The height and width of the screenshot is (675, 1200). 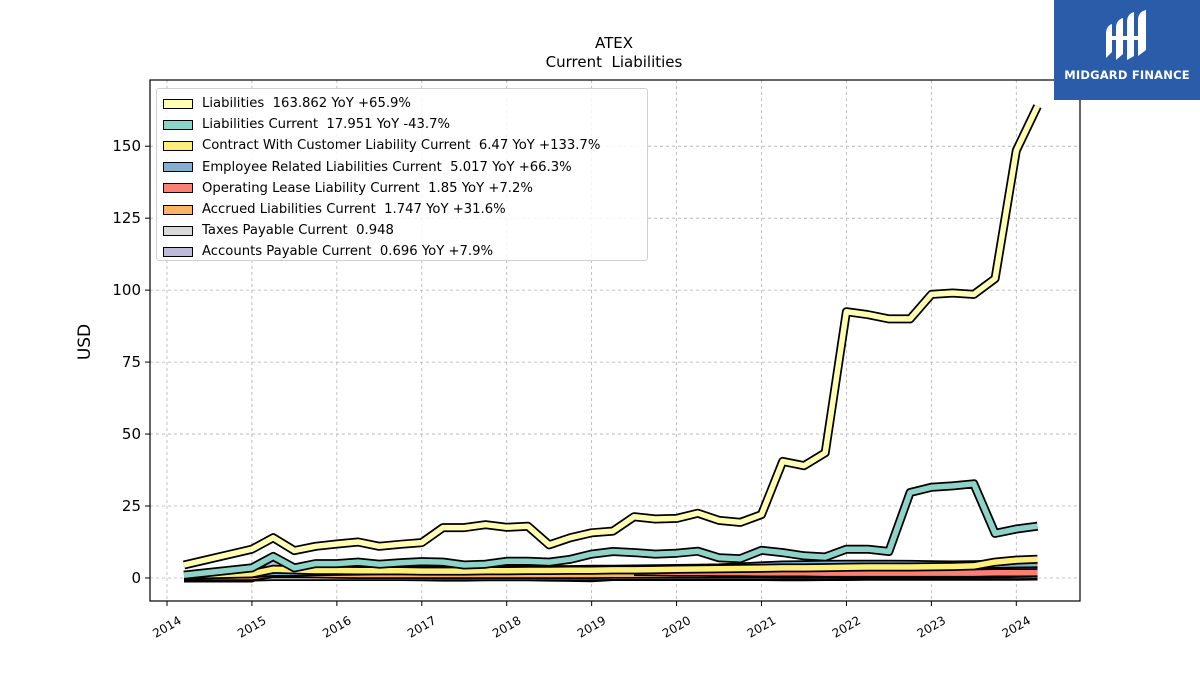 I want to click on brand-name: MIDGARD FINANCE, so click(x=1127, y=75).